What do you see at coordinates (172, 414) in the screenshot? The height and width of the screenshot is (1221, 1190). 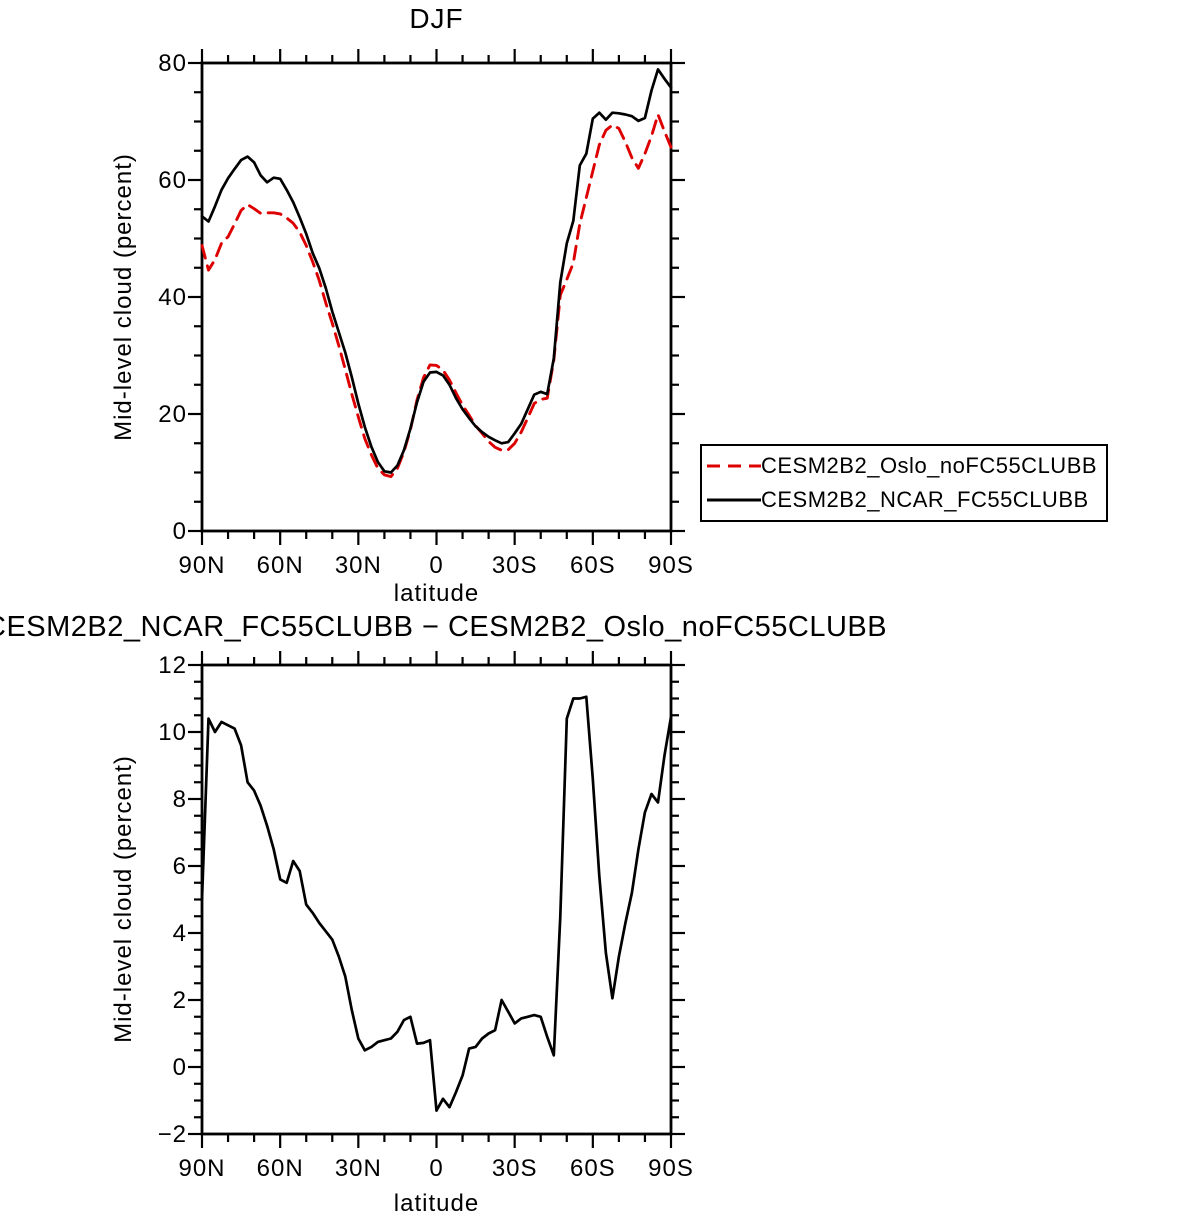 I see `top-chart-y-tick-label: 20` at bounding box center [172, 414].